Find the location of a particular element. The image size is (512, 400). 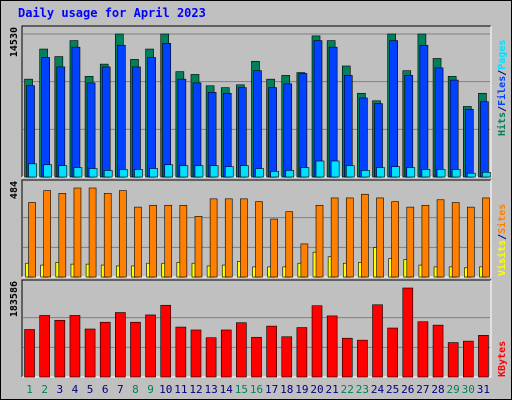

y-max-label: 484 is located at coordinates (14, 190).